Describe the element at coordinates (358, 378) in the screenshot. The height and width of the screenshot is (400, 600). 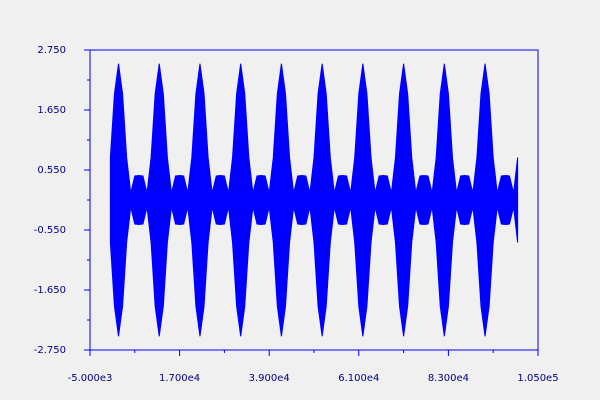
I see `x-tick-label: 6.100e4` at that location.